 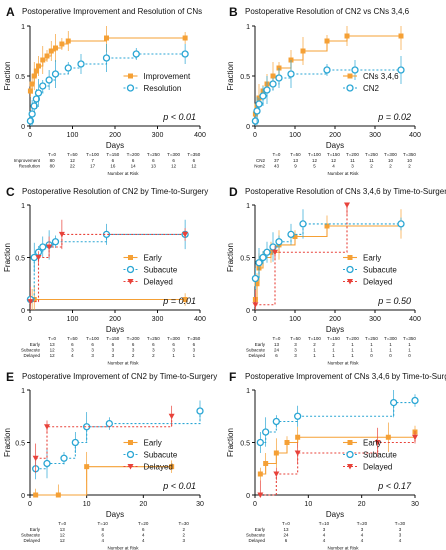 What do you see at coordinates (277, 350) in the screenshot?
I see `risk-table-cell: 24` at bounding box center [277, 350].